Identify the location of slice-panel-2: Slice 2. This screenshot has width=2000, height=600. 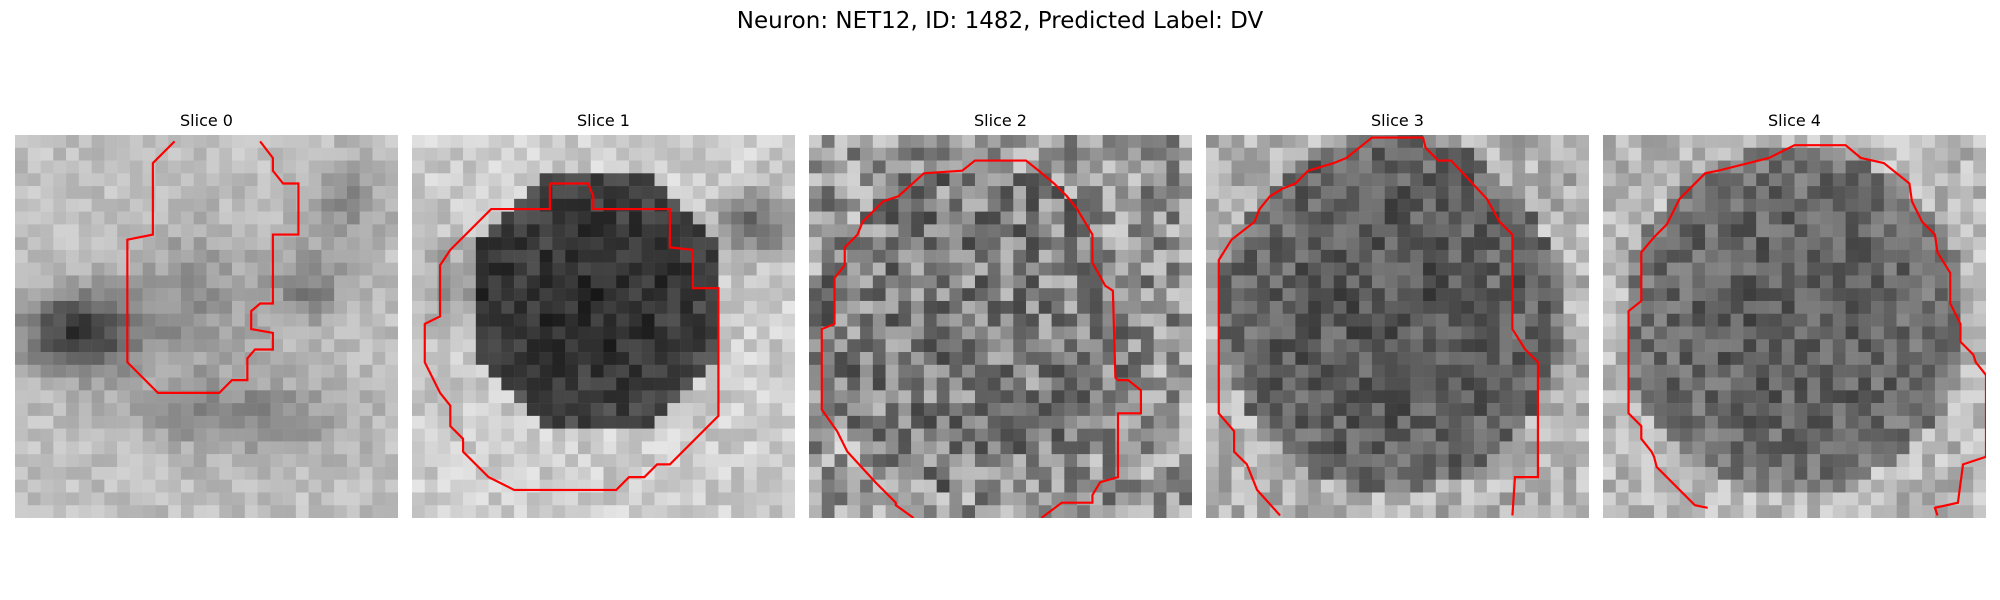
(1000, 314).